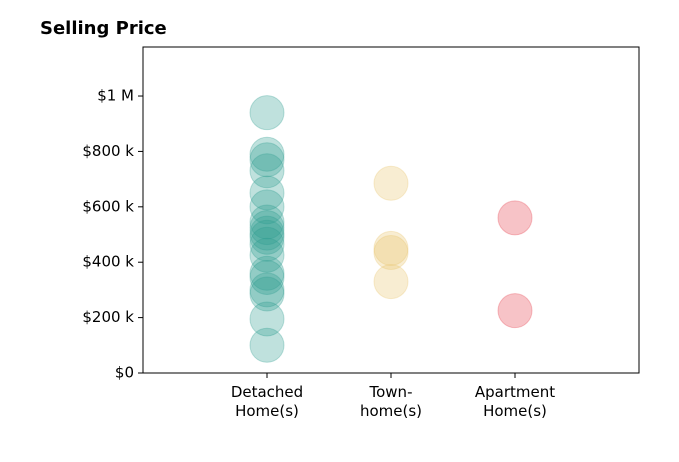  What do you see at coordinates (124, 373) in the screenshot?
I see `y-tick-label: $0` at bounding box center [124, 373].